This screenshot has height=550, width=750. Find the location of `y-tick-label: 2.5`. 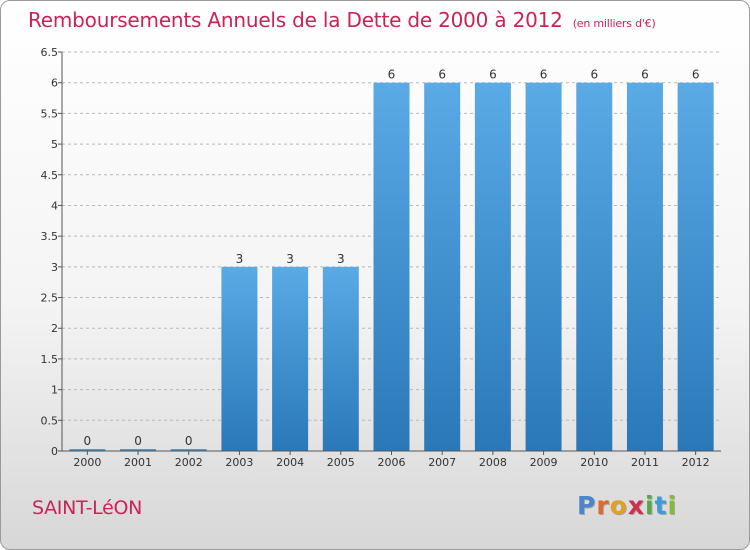

y-tick-label: 2.5 is located at coordinates (50, 298).